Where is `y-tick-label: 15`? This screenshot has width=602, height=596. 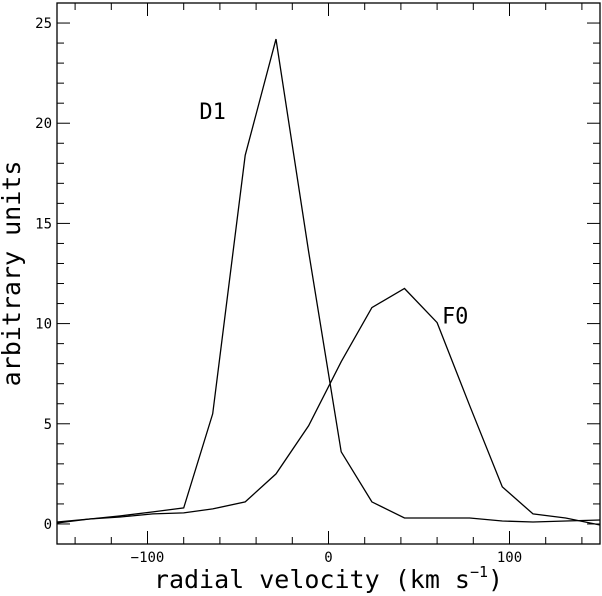
y-tick-label: 15 is located at coordinates (43, 224).